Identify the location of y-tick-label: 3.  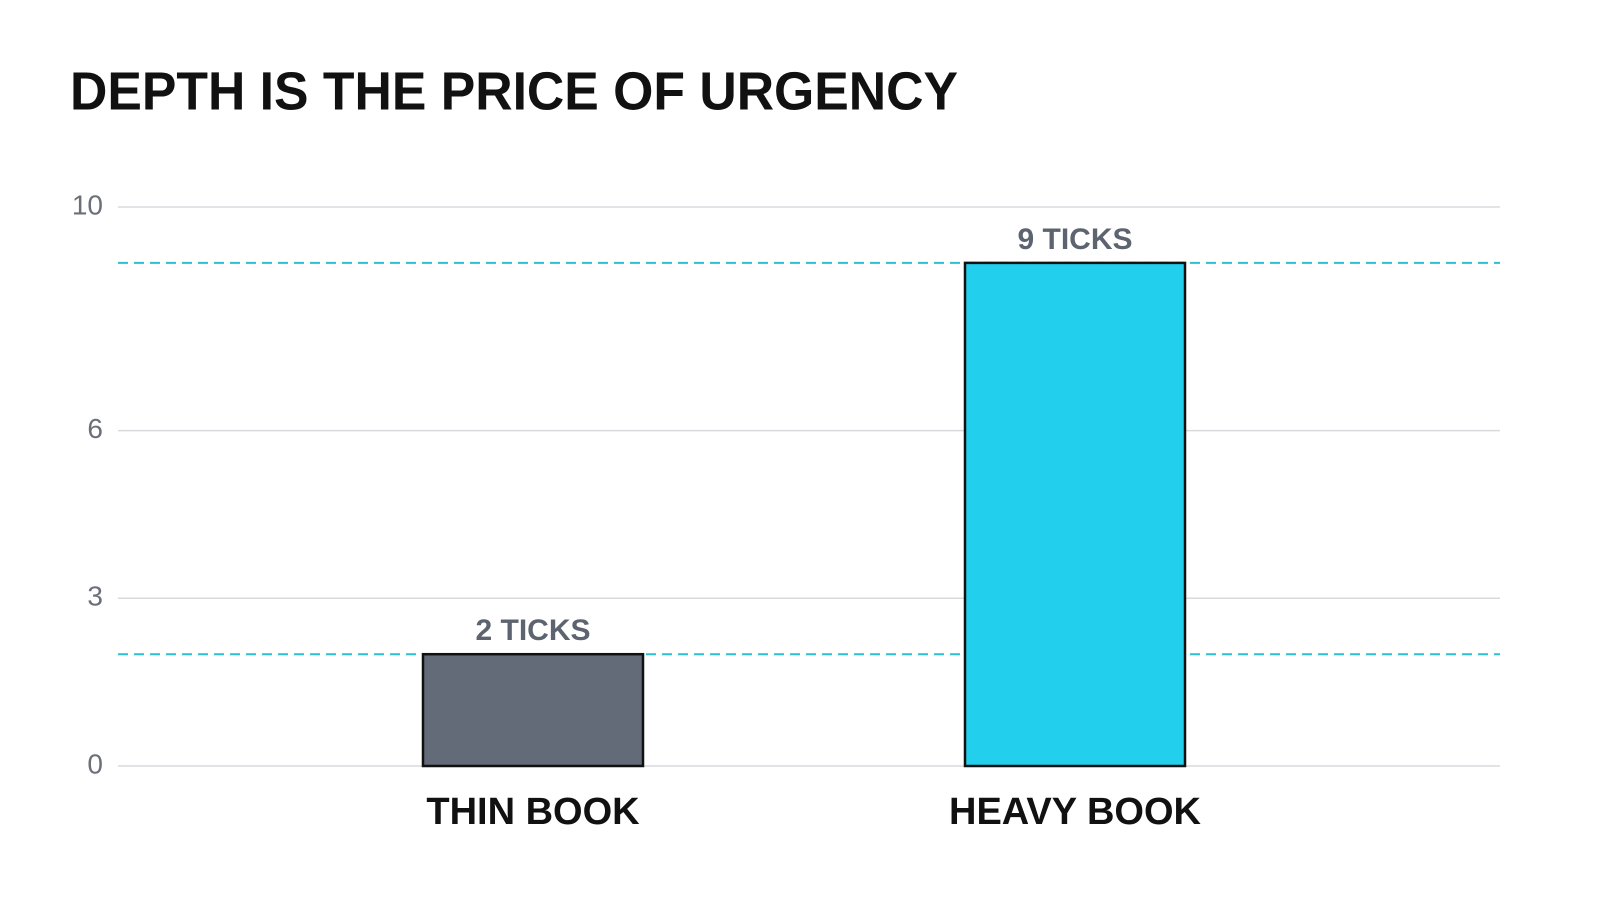
(95, 596).